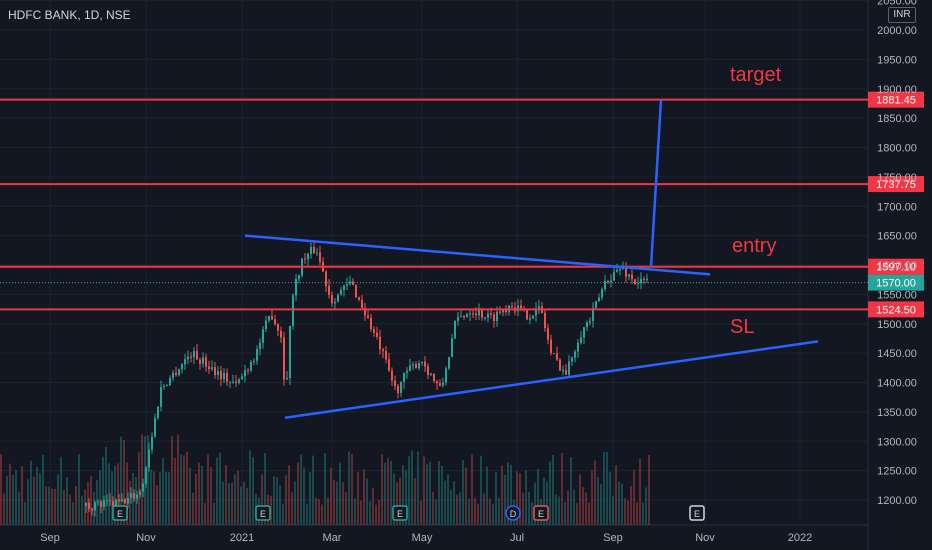  Describe the element at coordinates (896, 310) in the screenshot. I see `price-level-label: 1524.50` at that location.